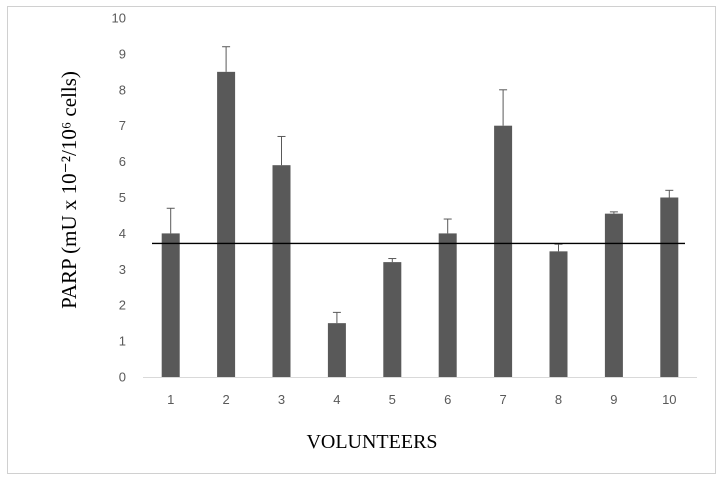  Describe the element at coordinates (69, 190) in the screenshot. I see `y-axis-label: PARP (mU x 10⁻²/10⁶ cells)` at that location.